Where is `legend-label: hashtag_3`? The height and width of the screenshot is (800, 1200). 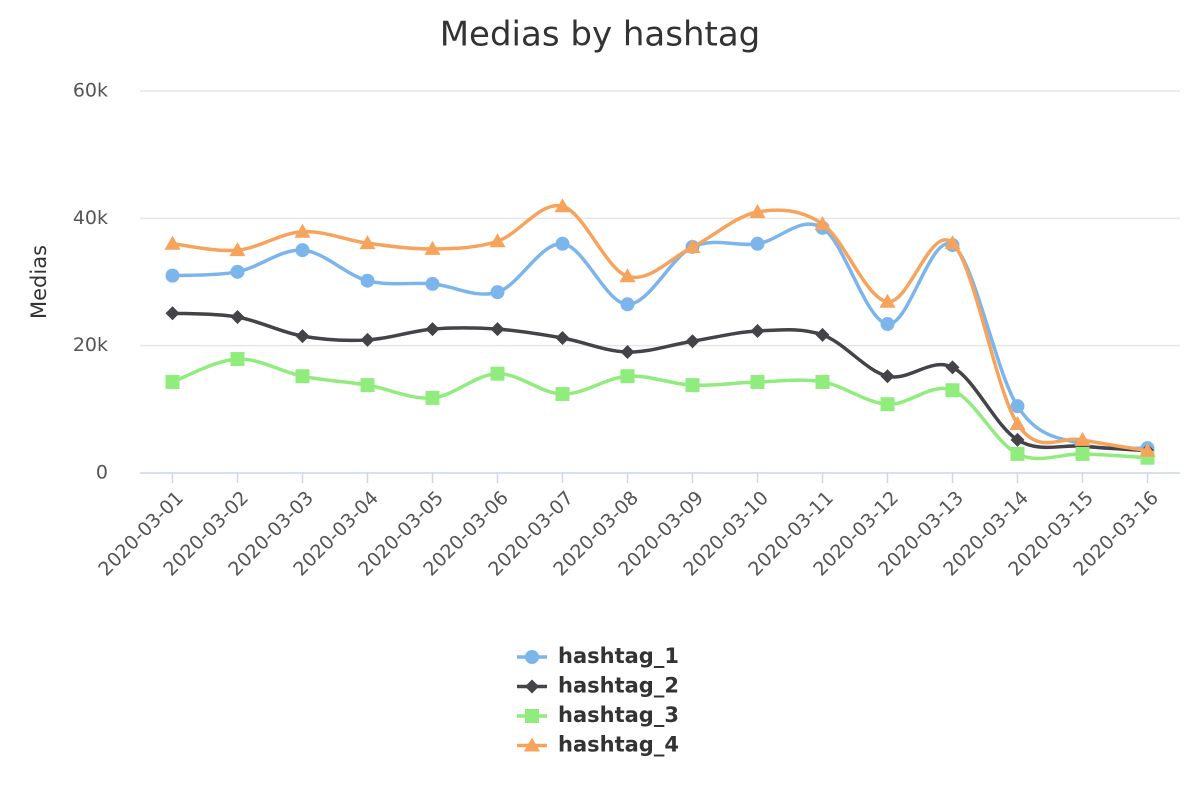
legend-label: hashtag_3 is located at coordinates (618, 715).